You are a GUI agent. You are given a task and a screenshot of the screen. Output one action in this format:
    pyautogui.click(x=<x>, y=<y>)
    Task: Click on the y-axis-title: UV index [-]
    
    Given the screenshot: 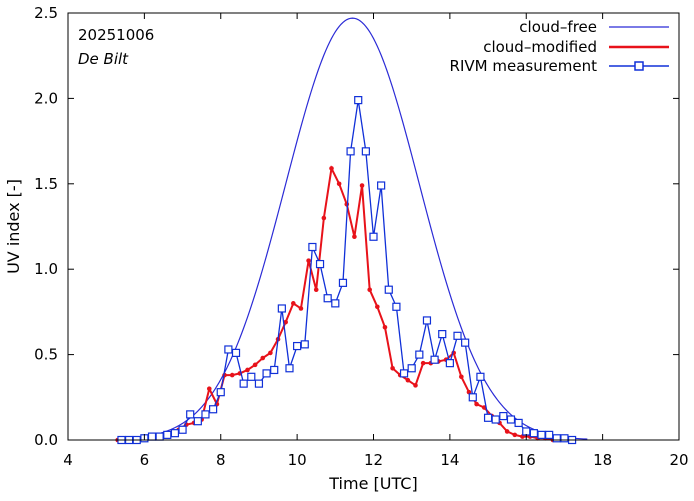 What is the action you would take?
    pyautogui.click(x=13, y=226)
    